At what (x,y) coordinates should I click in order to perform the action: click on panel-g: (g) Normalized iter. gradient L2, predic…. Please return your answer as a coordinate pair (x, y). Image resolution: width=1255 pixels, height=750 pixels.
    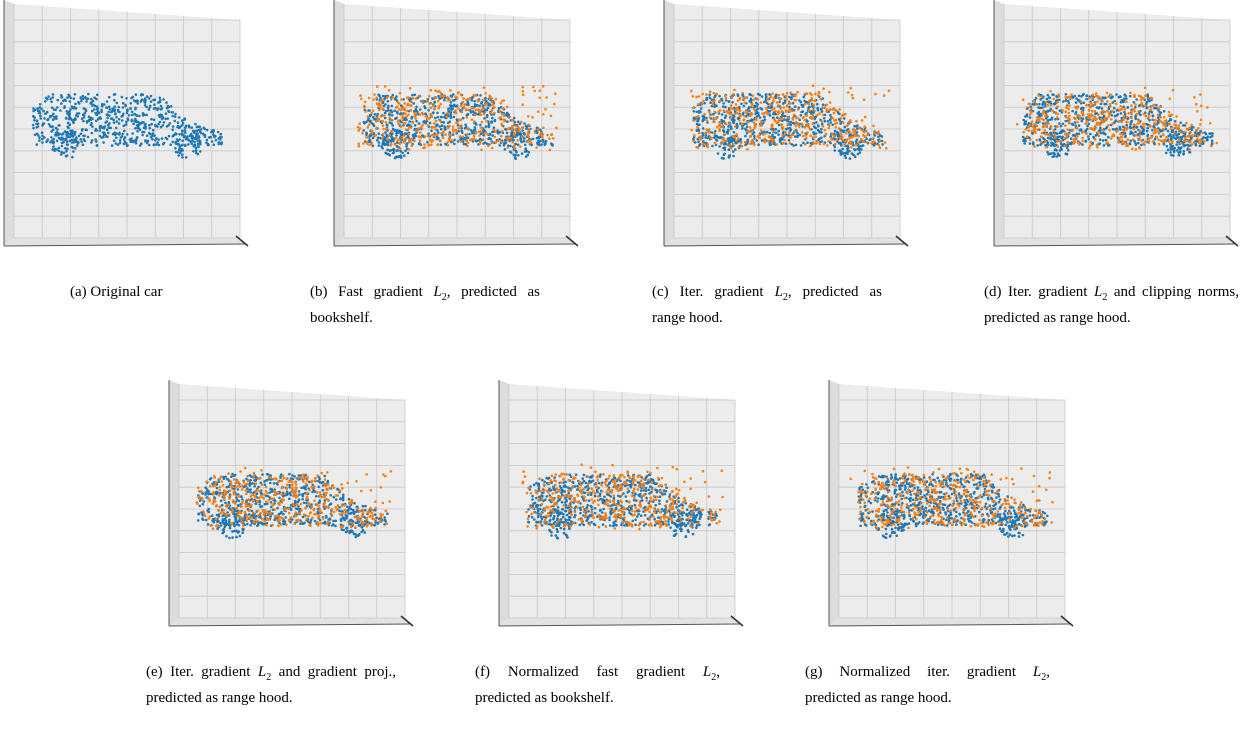
    Looking at the image, I should click on (950, 565).